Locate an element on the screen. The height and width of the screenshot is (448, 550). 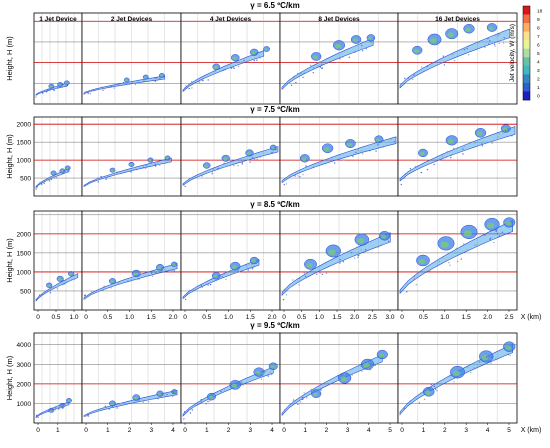
x-tick-label: 0.5 is located at coordinates (301, 317).